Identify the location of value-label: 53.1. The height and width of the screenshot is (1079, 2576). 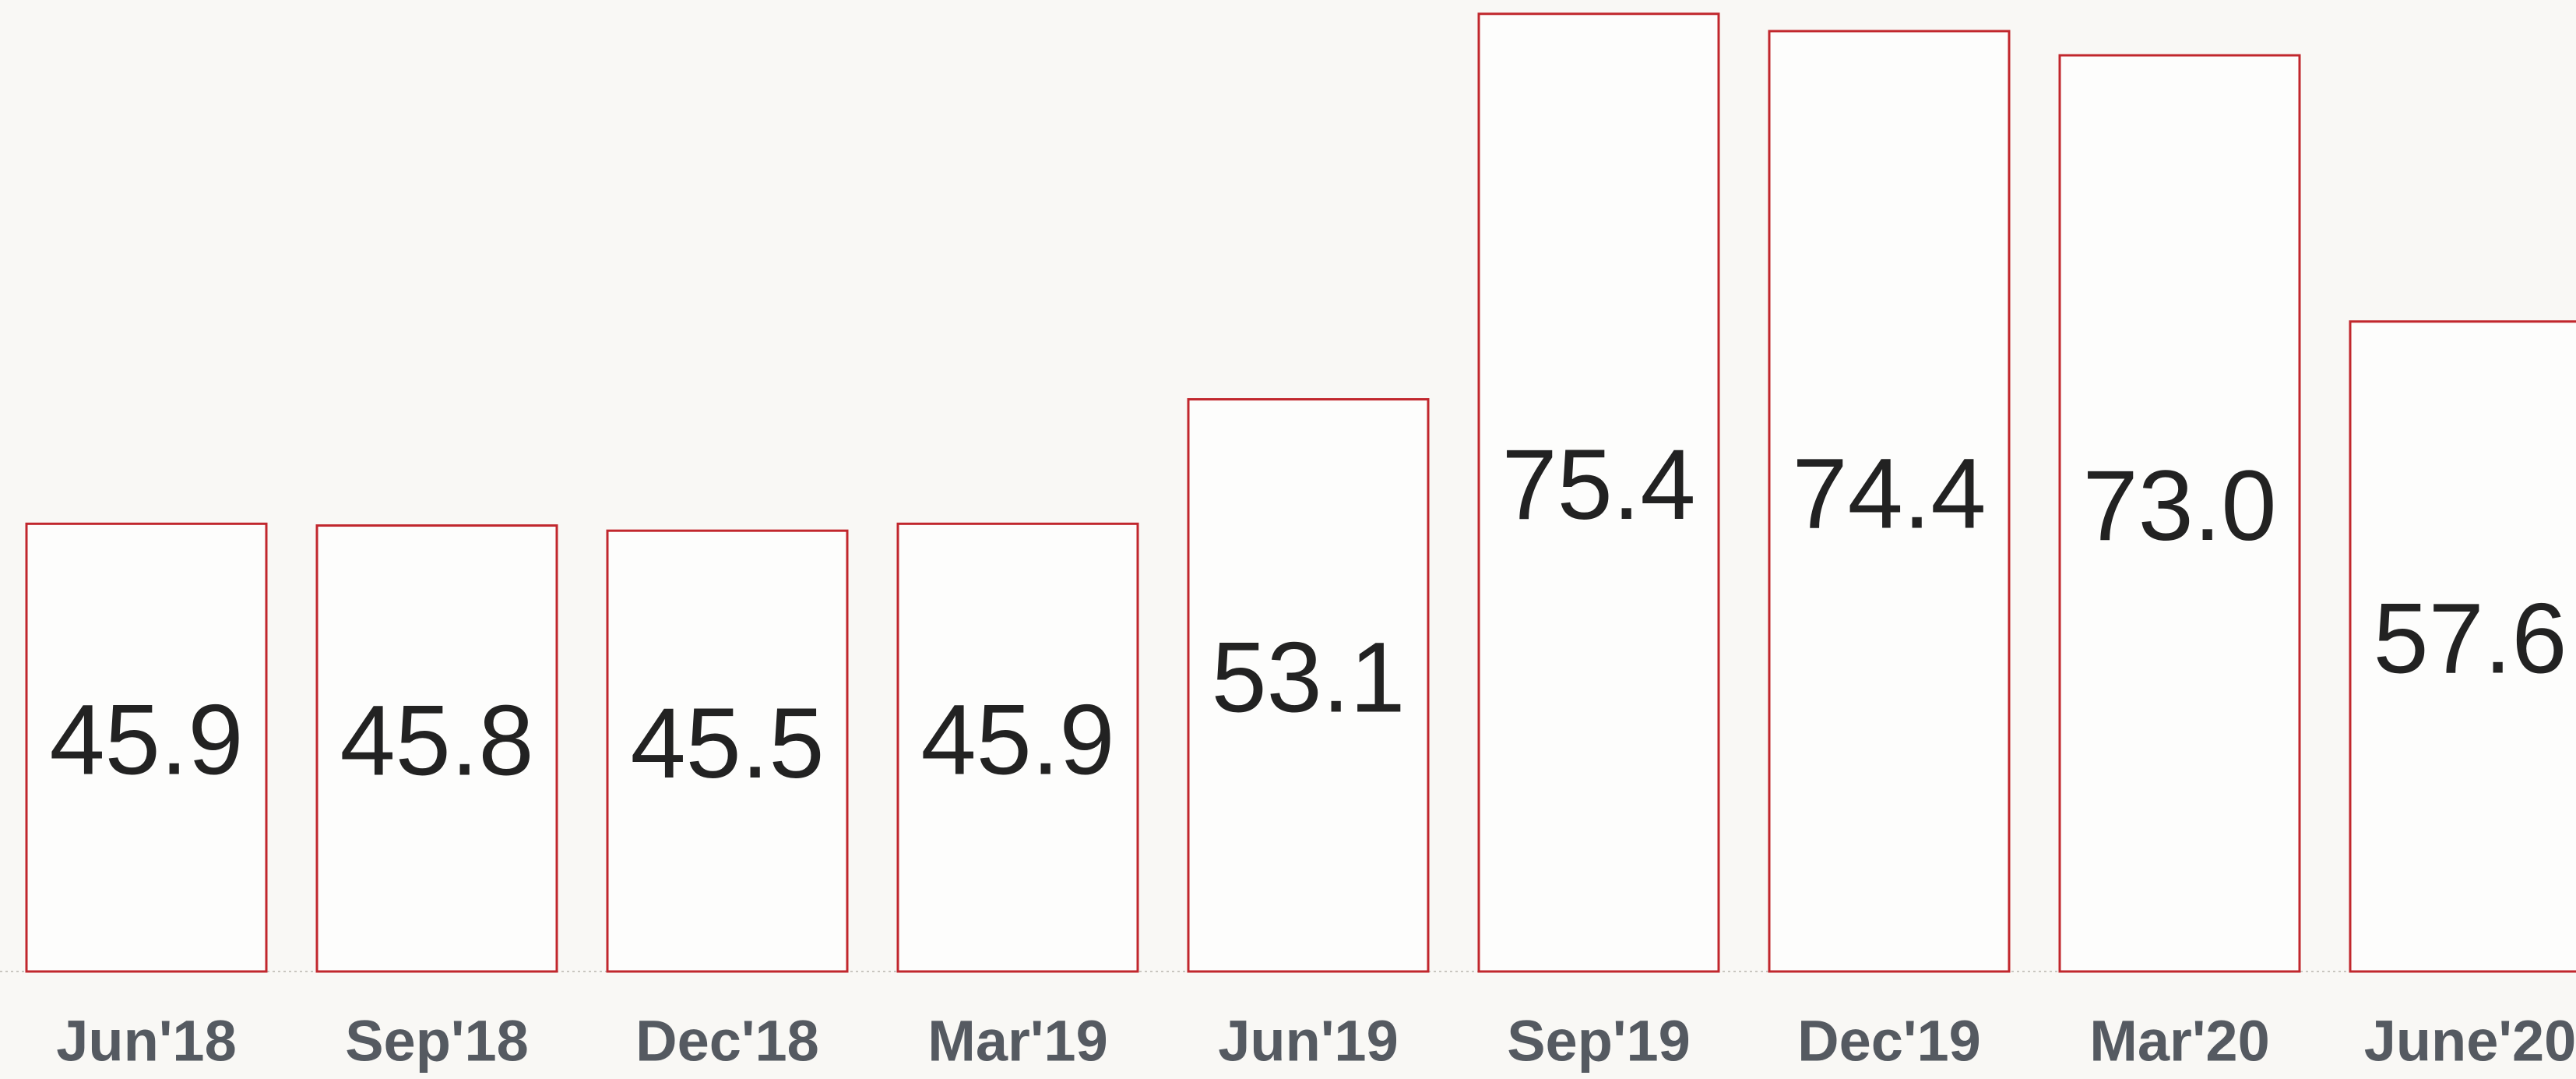
(1308, 678).